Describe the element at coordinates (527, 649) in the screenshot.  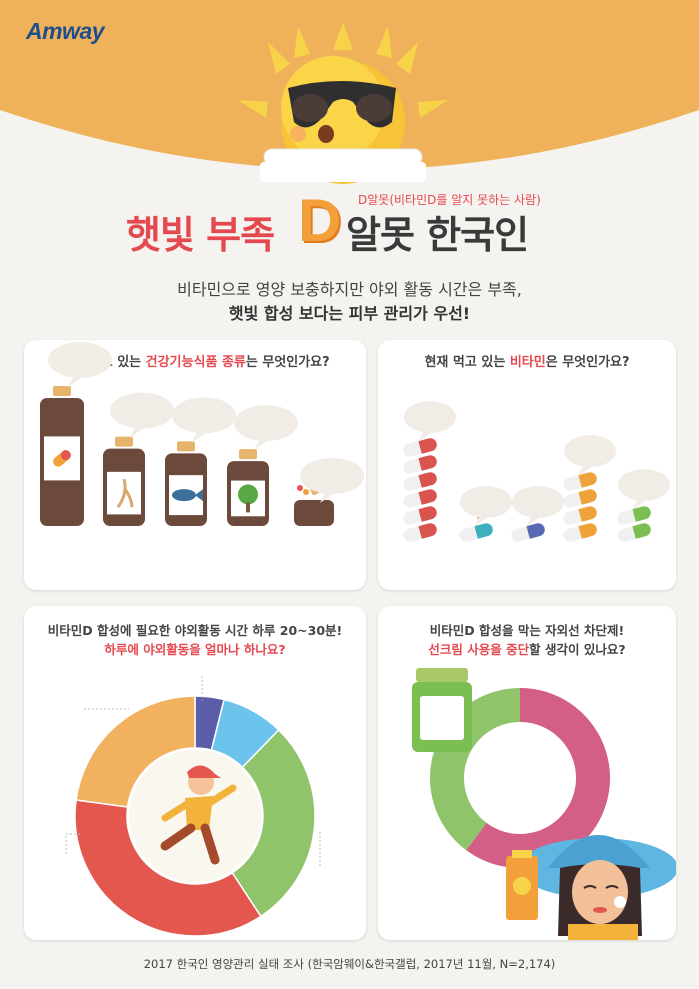
I see `panel-sunscreen-question-2: 선크림 사용을 중단할 생각이 있나요?` at that location.